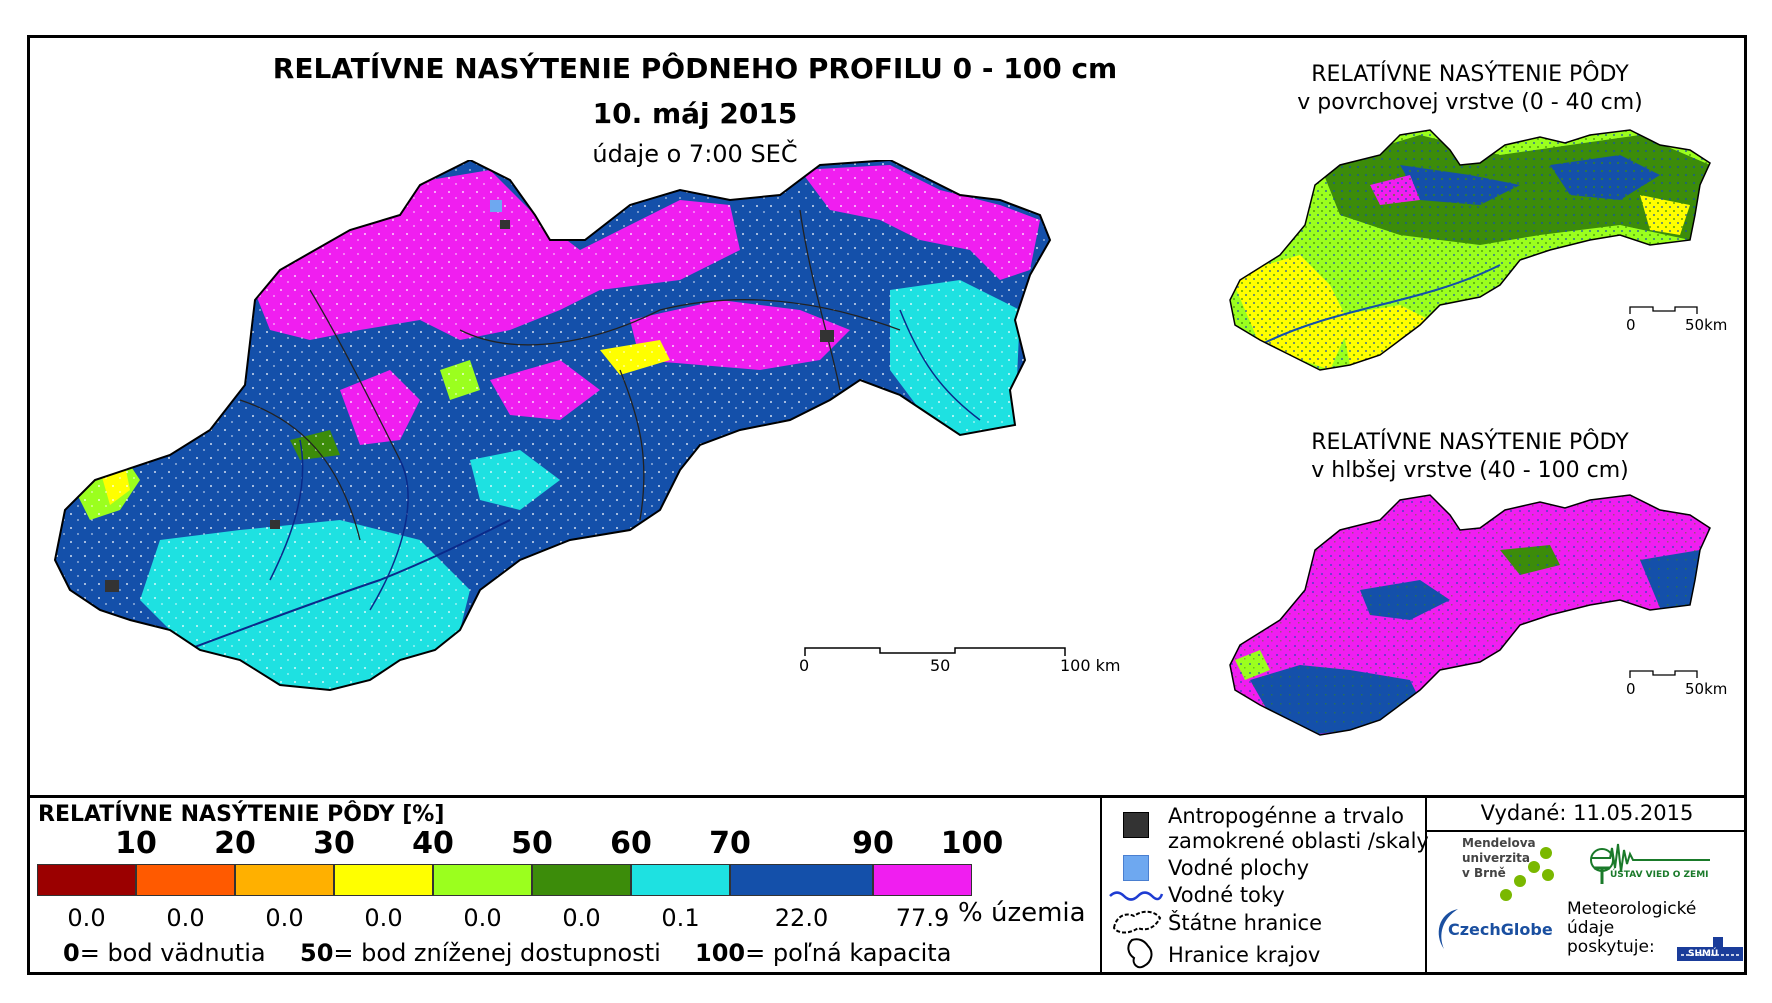  Describe the element at coordinates (935, 651) in the screenshot. I see `main-scale-bar` at that location.